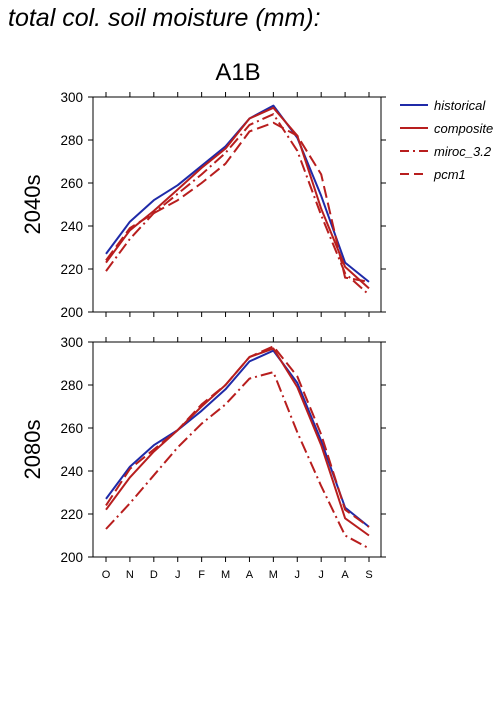  I want to click on x-tick-label: S, so click(368, 575).